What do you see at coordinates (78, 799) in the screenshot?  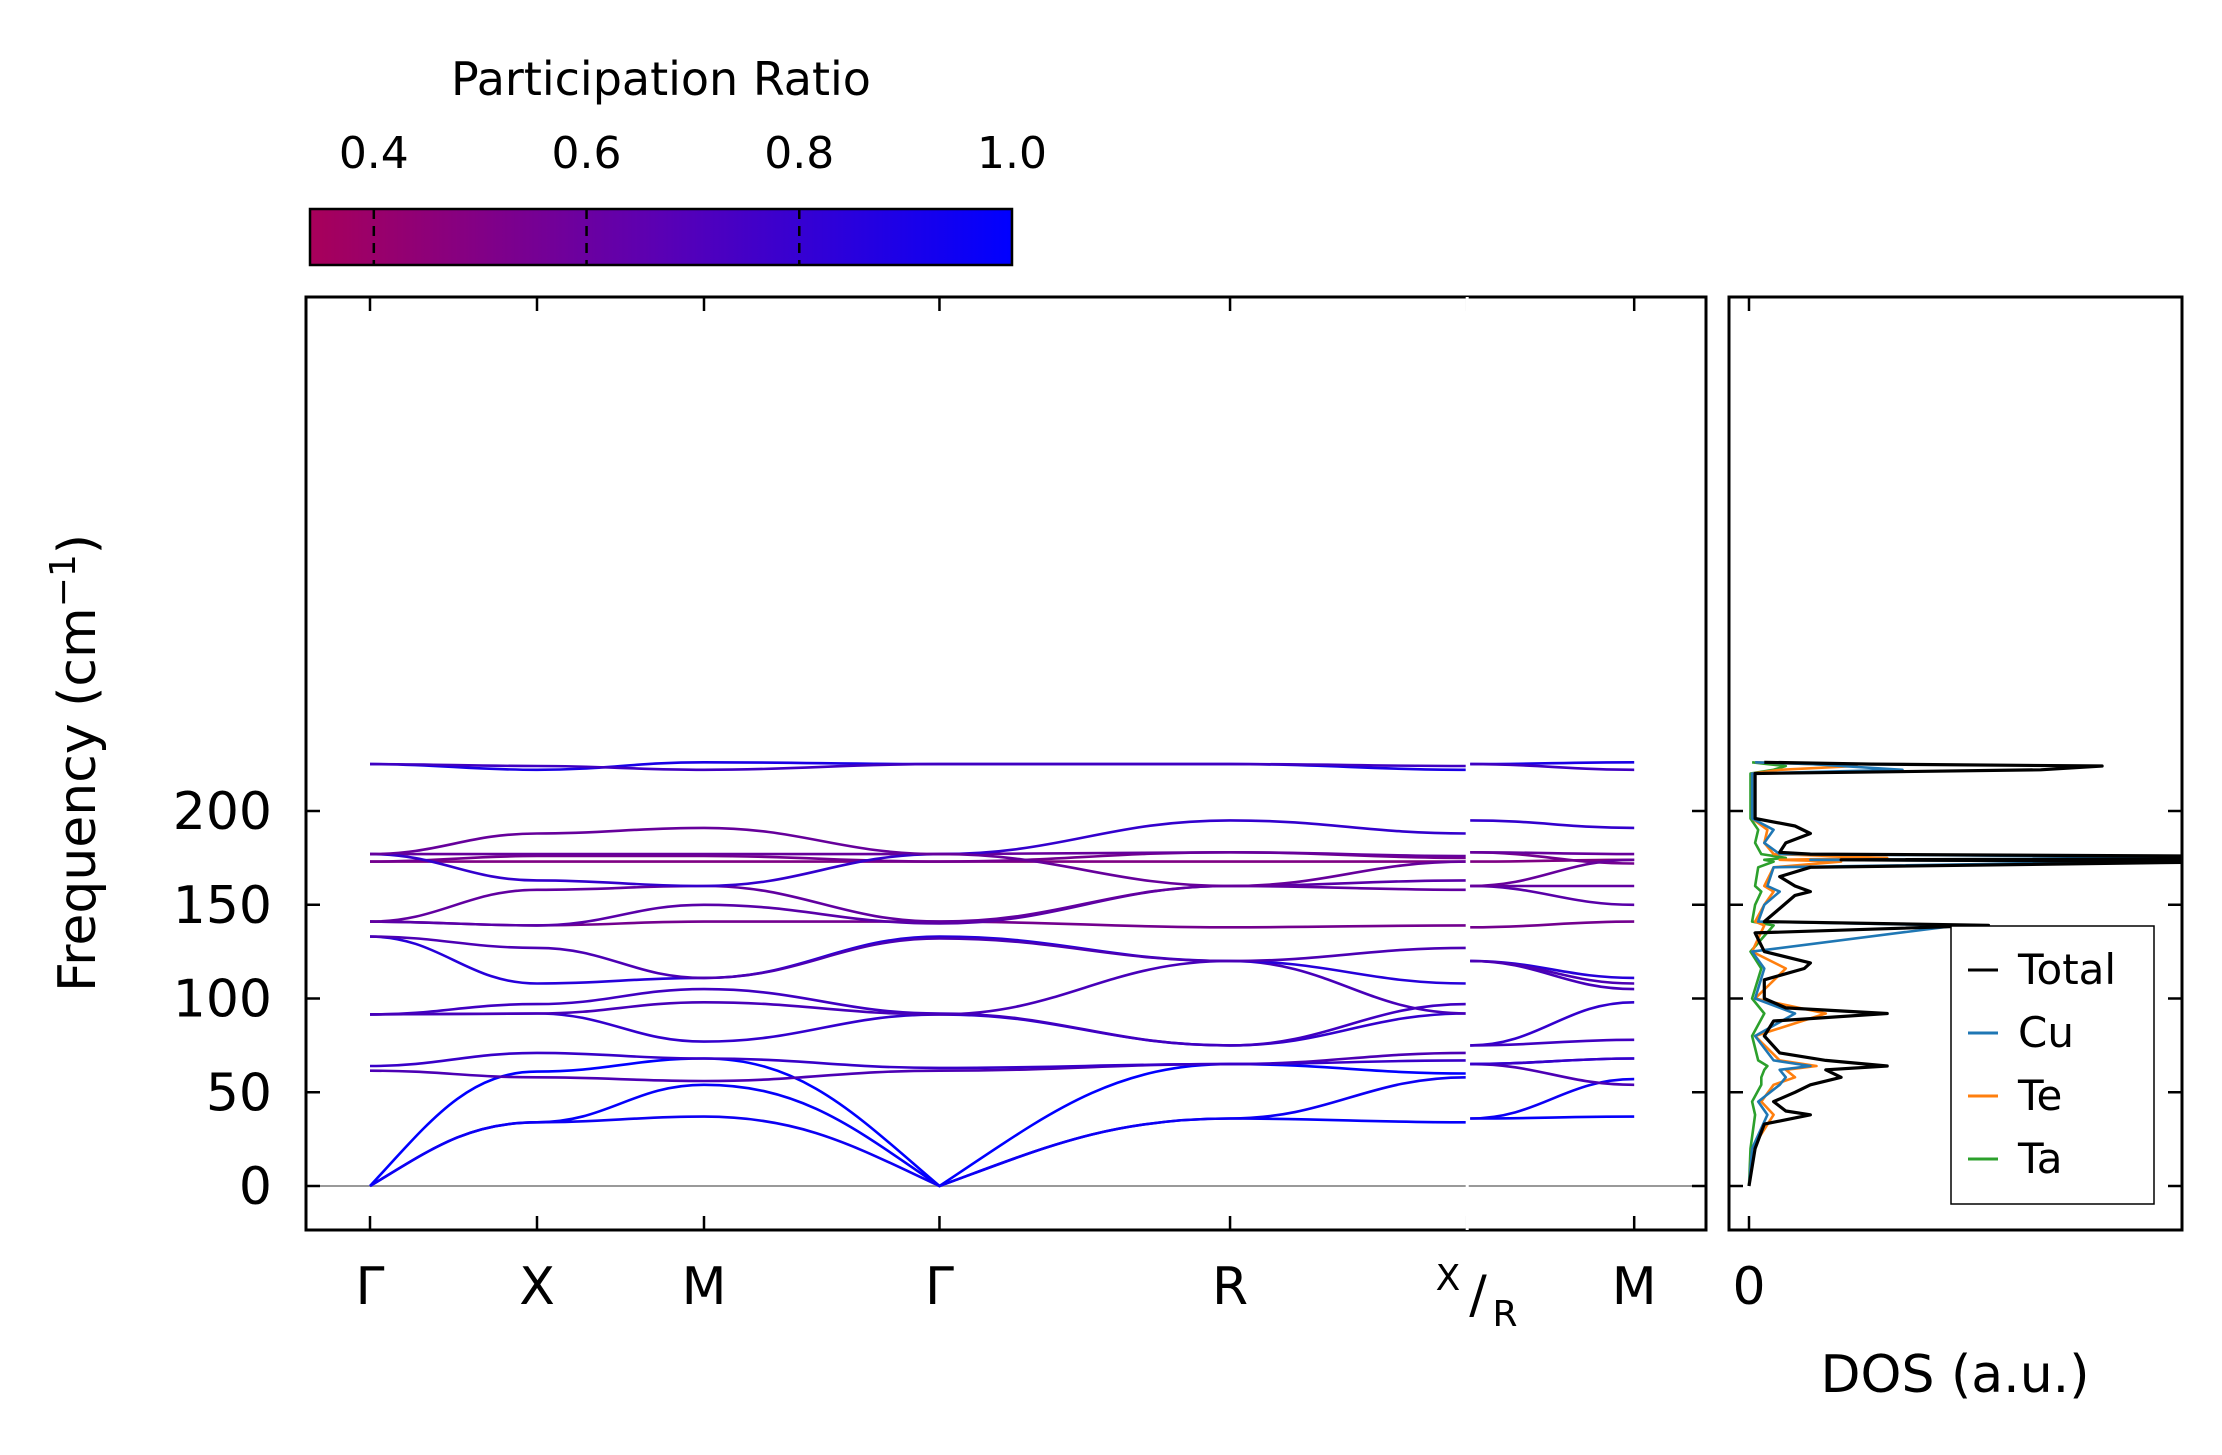 I see `y-axis-label-main: Frequency (cm` at bounding box center [78, 799].